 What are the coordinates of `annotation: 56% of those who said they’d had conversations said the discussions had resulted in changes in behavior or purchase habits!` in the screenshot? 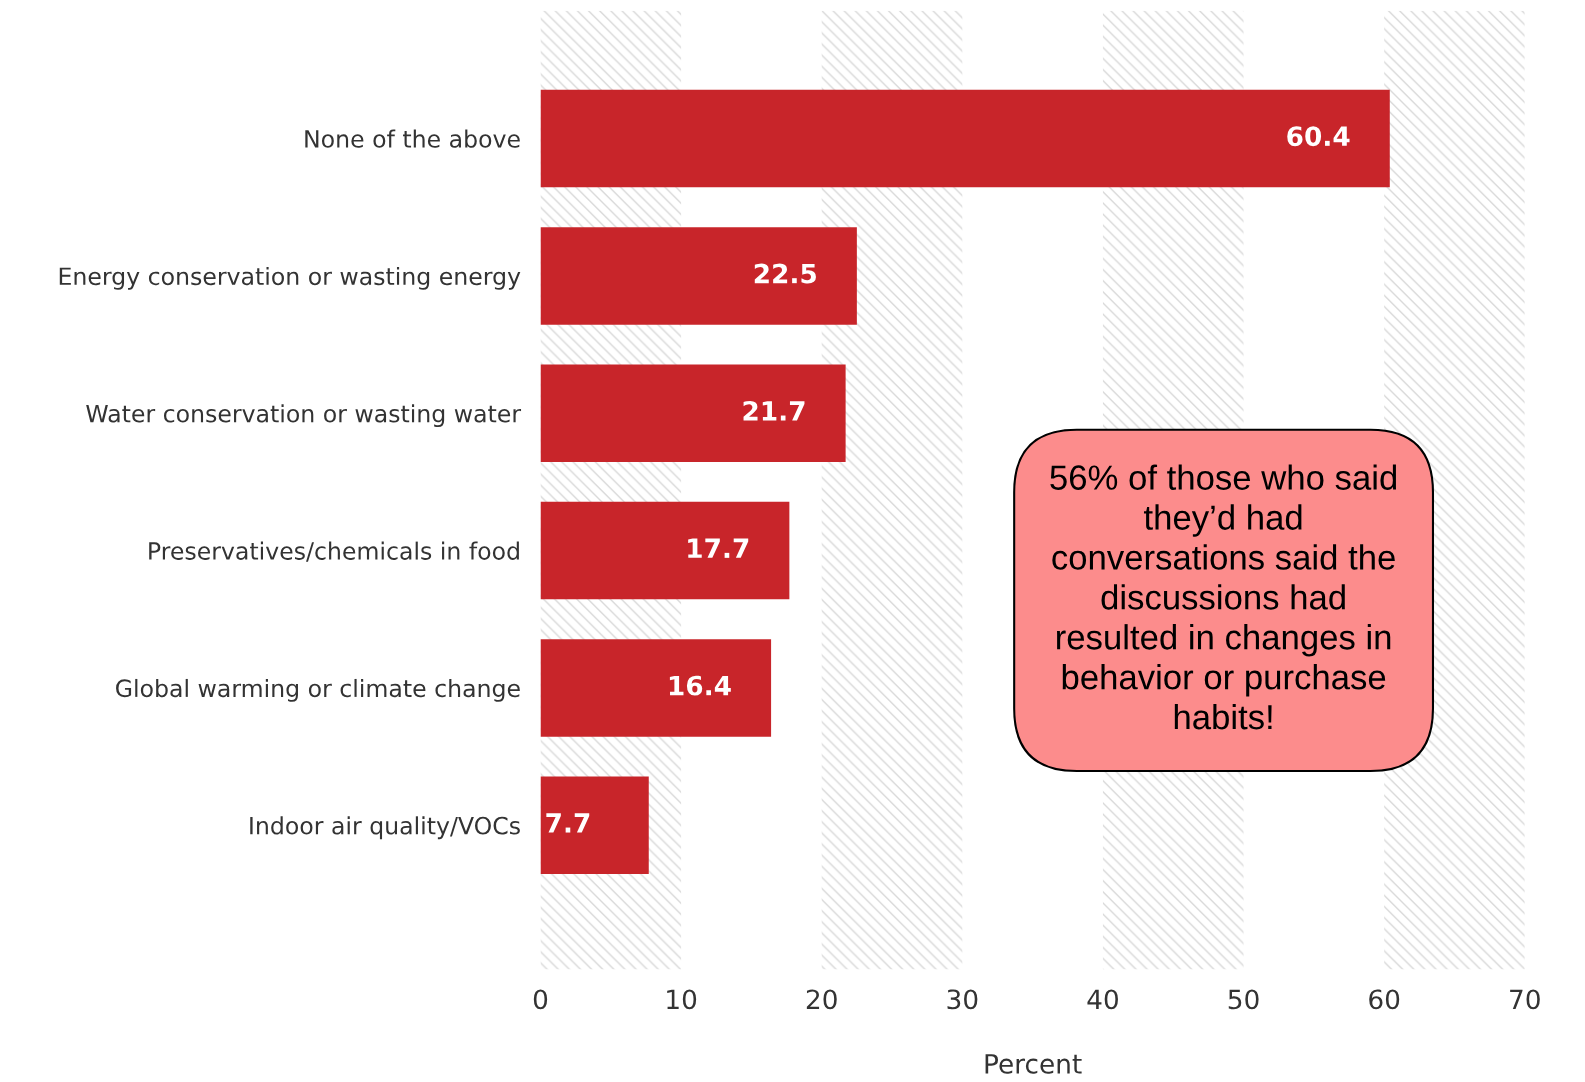 It's located at (1223, 597).